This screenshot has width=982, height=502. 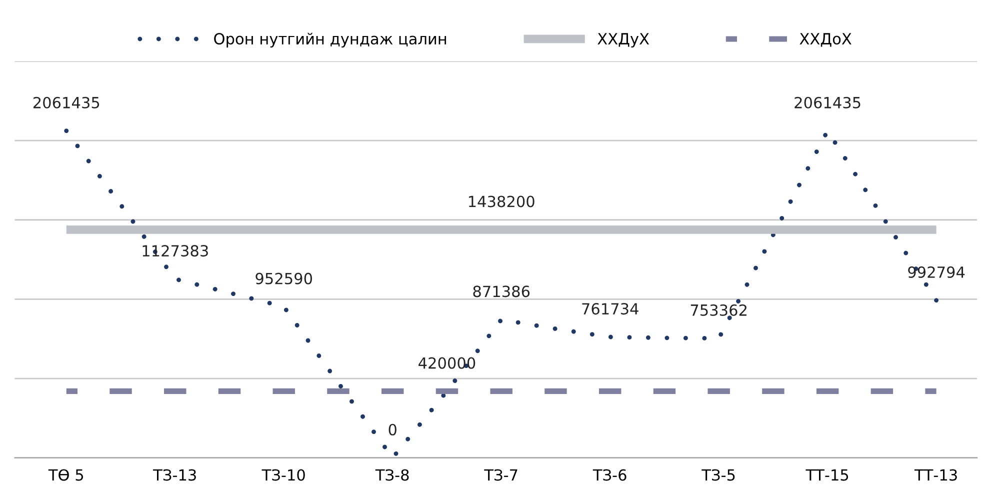 I want to click on data-label: 761734, so click(x=610, y=309).